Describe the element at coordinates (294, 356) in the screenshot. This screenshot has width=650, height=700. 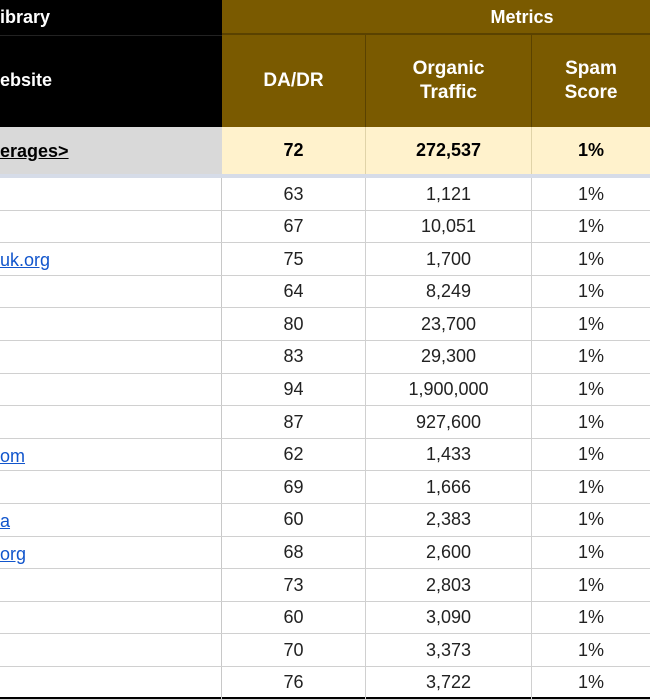
I see `da-dr-cell: 83` at that location.